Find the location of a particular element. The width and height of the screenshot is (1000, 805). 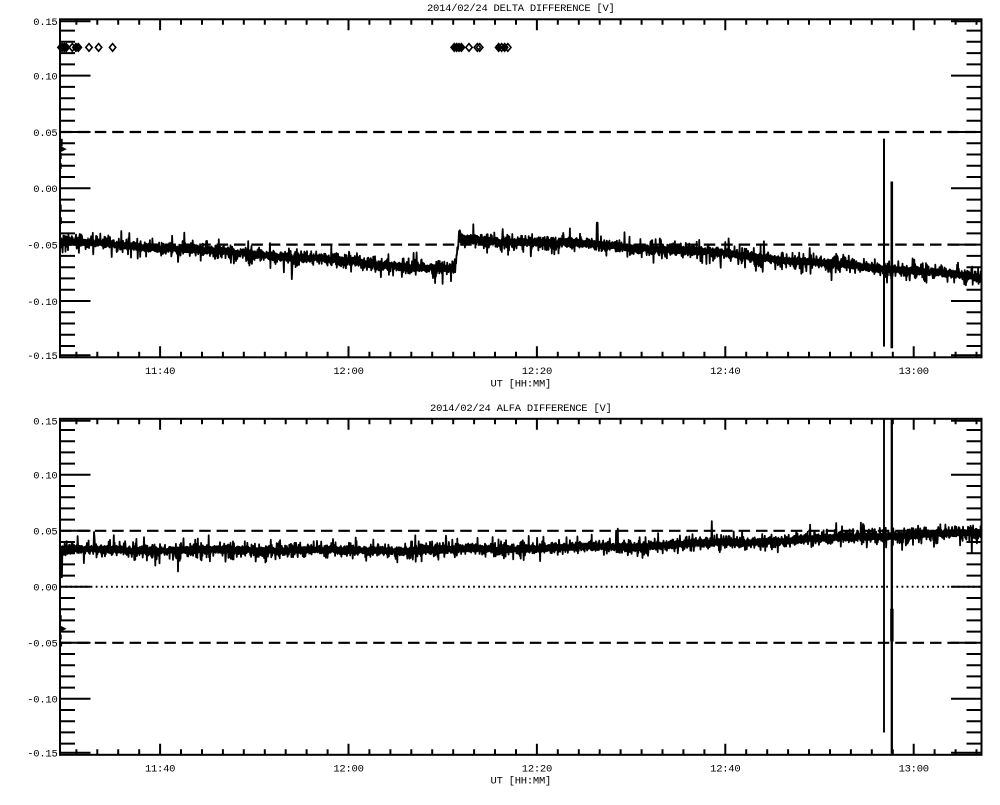

svg-text: 2014/02/24 ALFA DIFFERENCE [V] is located at coordinates (521, 409).